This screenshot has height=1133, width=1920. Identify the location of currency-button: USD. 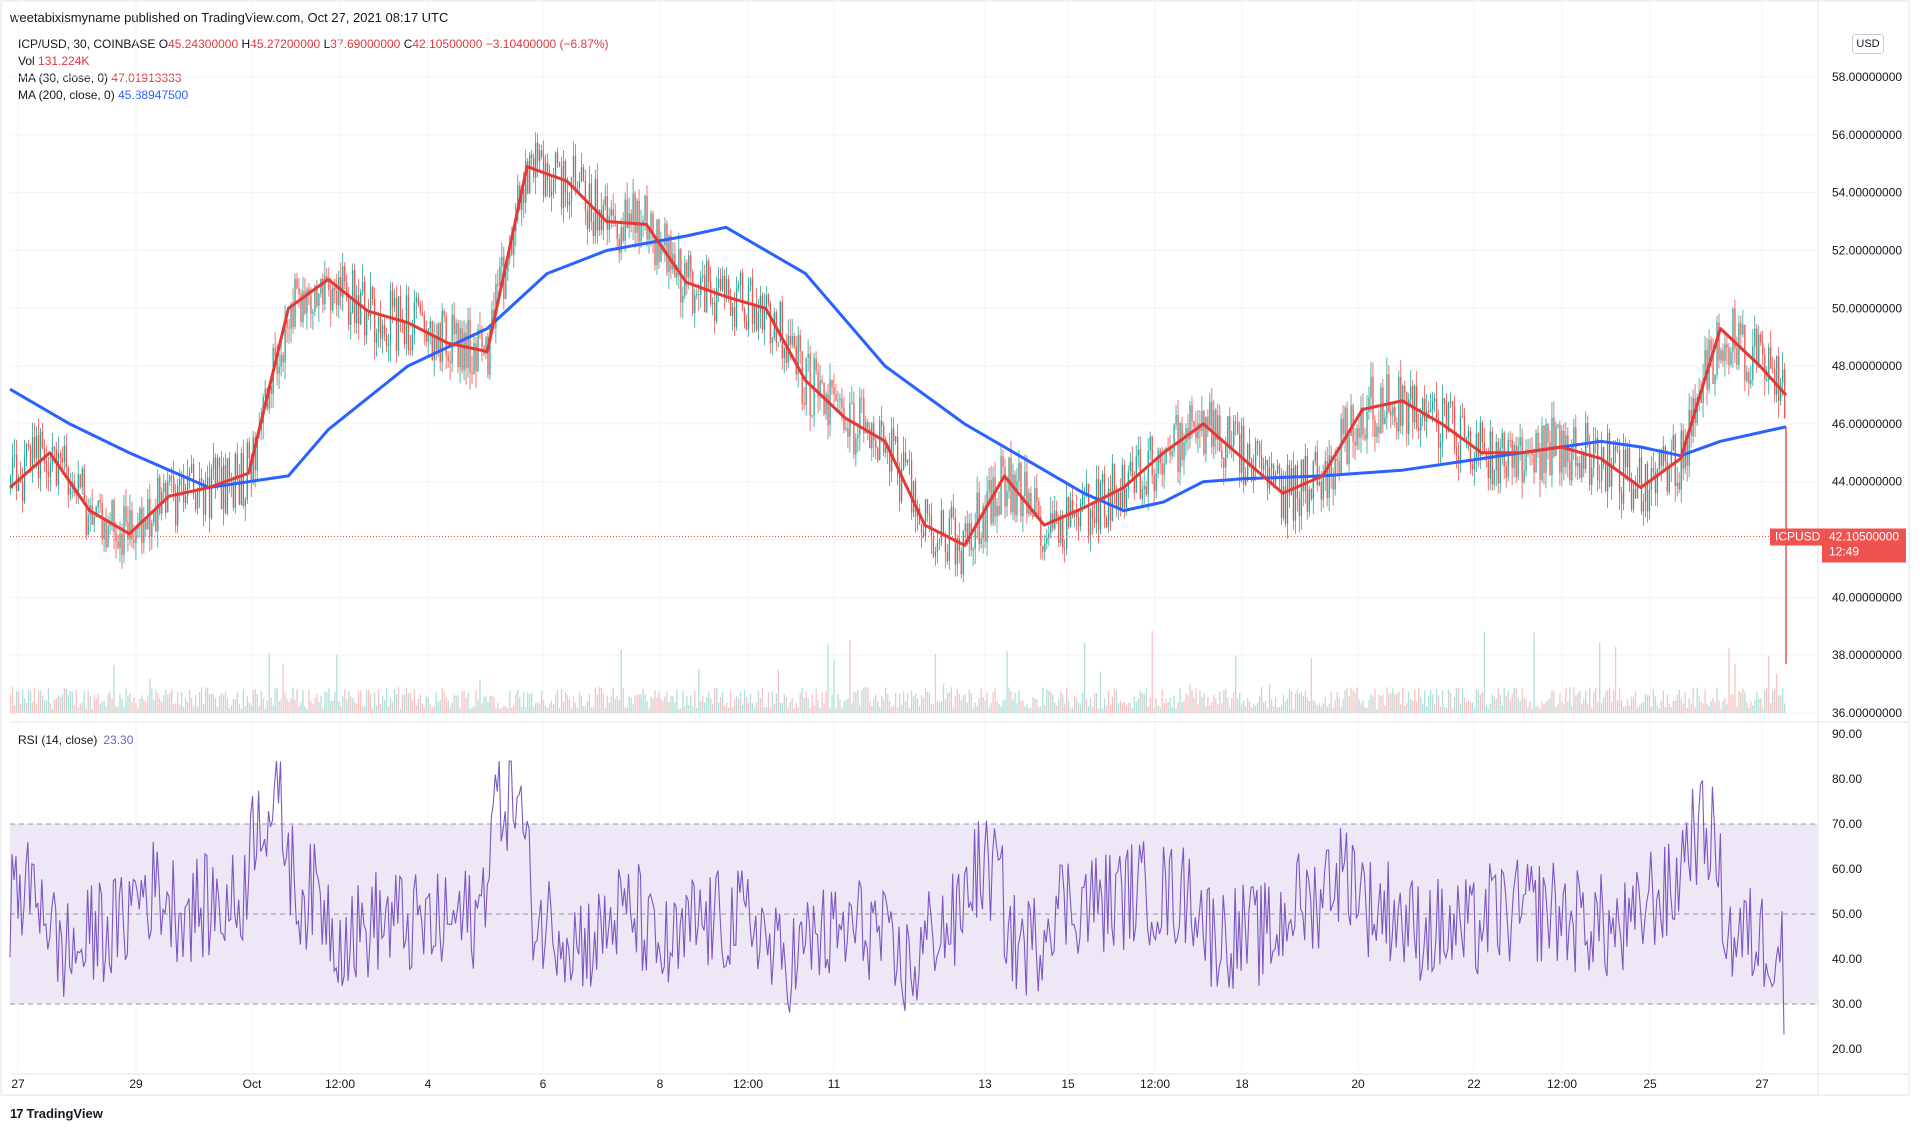
(1868, 44).